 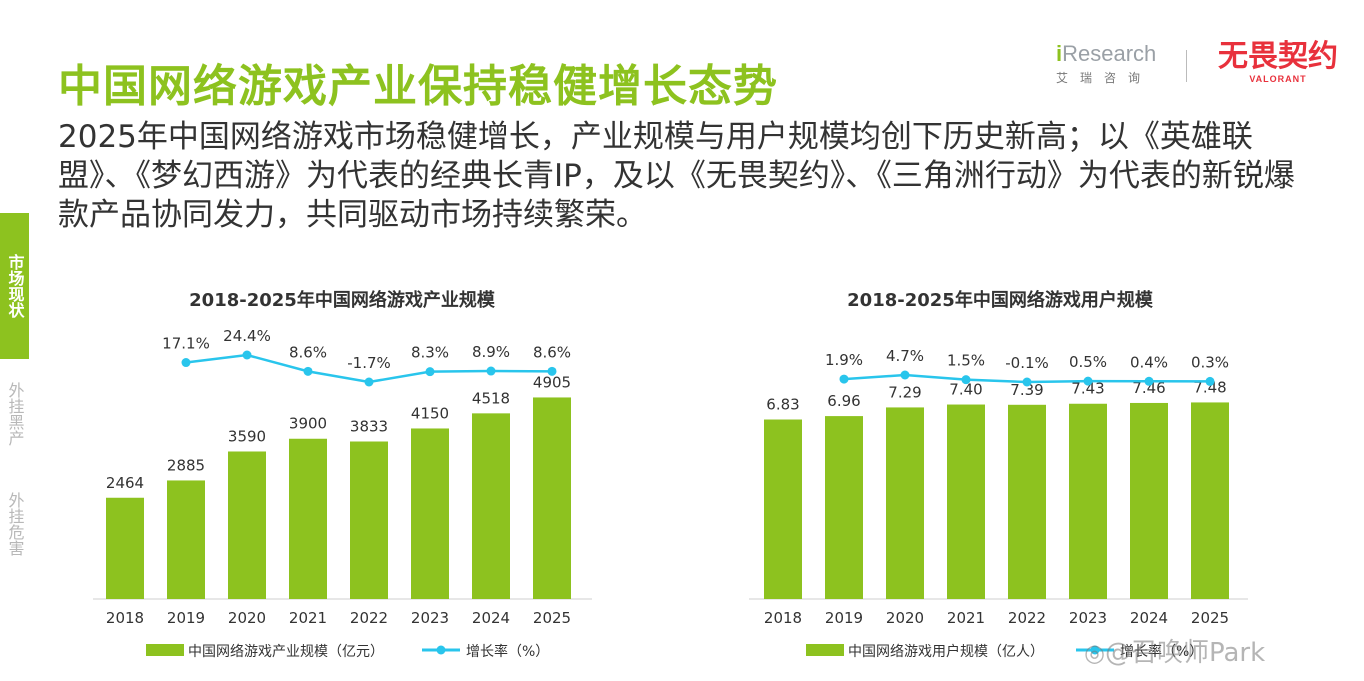 What do you see at coordinates (1278, 79) in the screenshot?
I see `valorant-logo-en: VALORANT` at bounding box center [1278, 79].